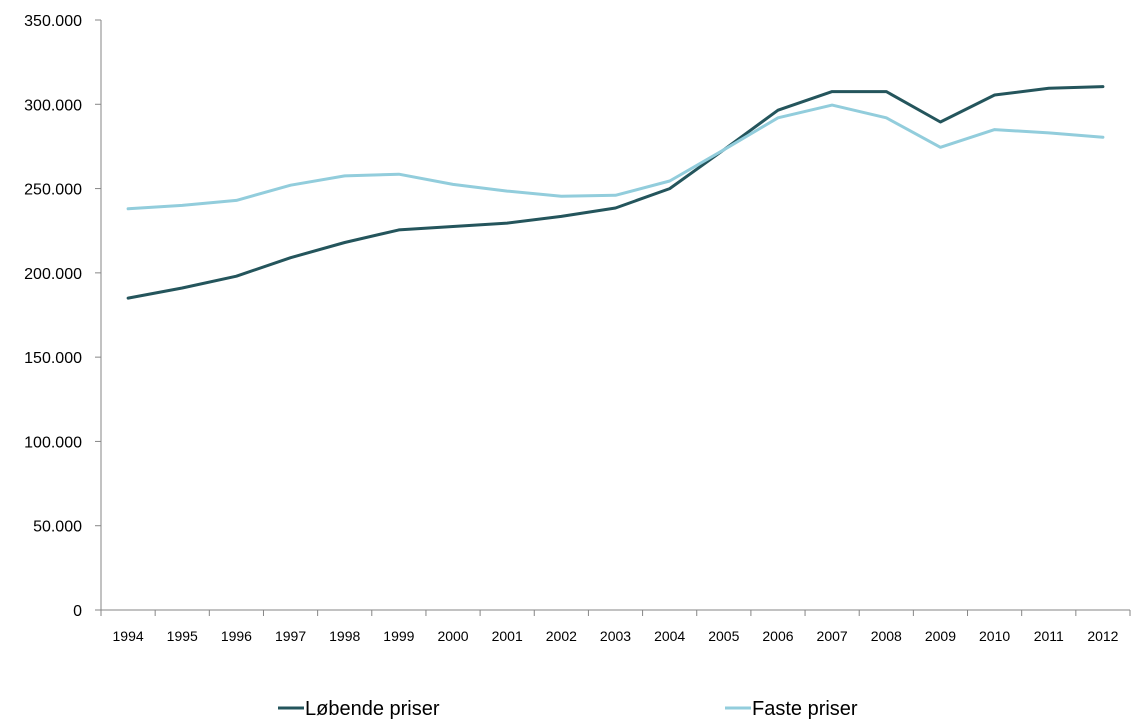  Describe the element at coordinates (615, 636) in the screenshot. I see `x-tick-label: 2003` at that location.